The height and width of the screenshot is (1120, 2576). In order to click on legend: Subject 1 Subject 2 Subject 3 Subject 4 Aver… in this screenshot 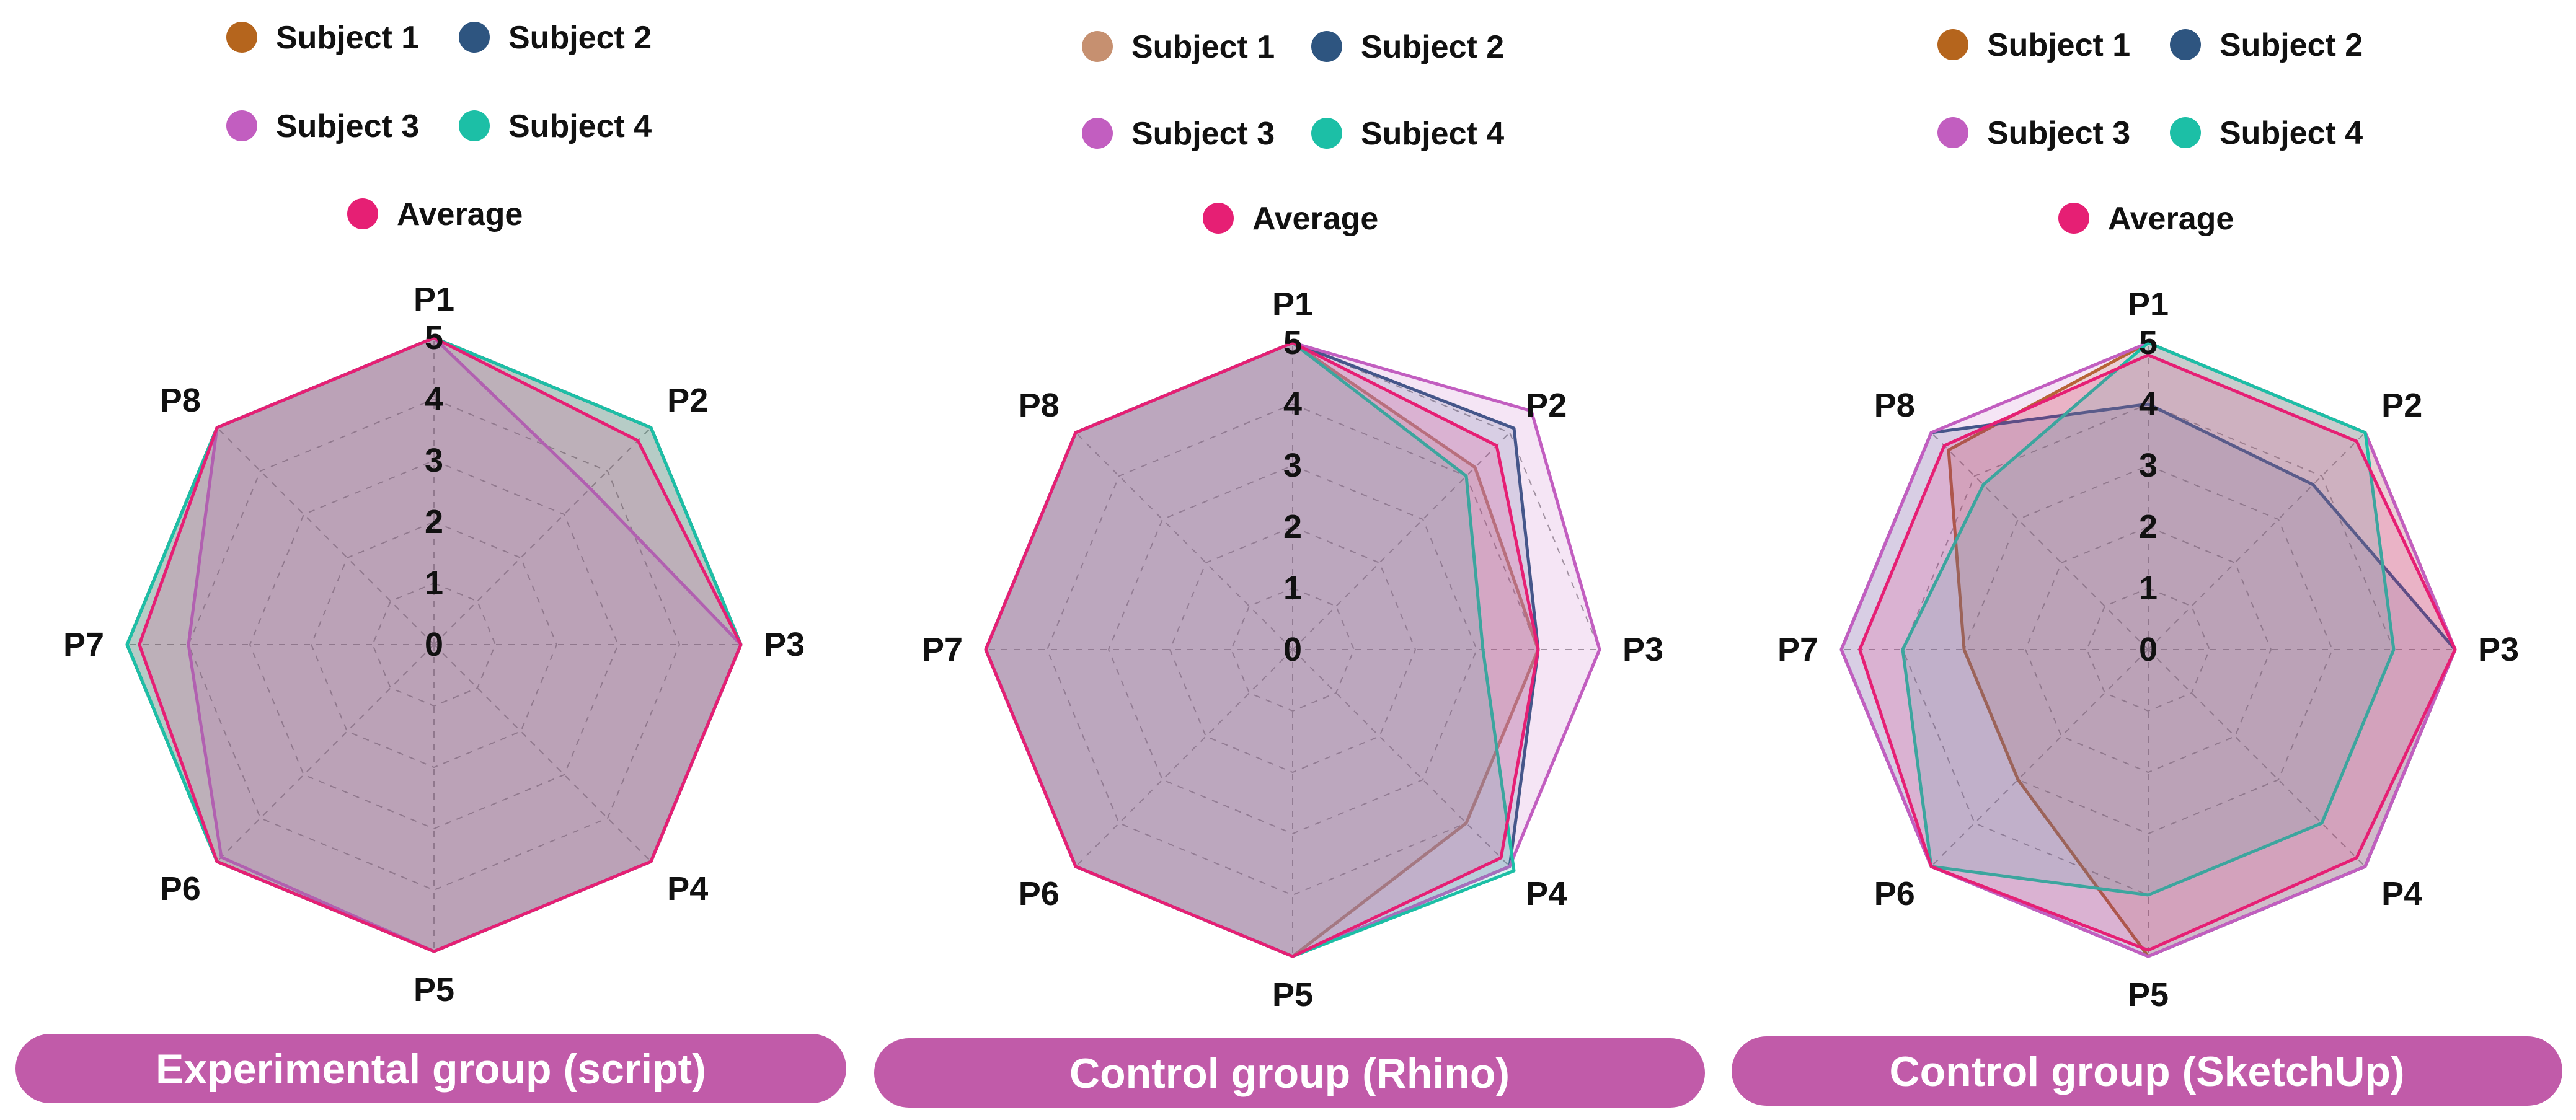, I will do `click(2150, 132)`.